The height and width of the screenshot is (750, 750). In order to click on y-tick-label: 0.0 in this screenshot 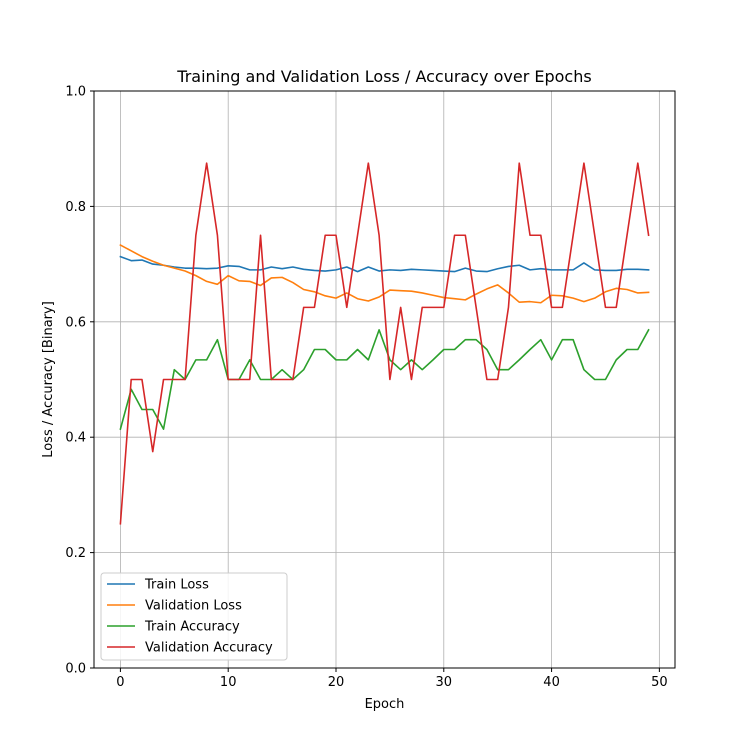, I will do `click(75, 669)`.